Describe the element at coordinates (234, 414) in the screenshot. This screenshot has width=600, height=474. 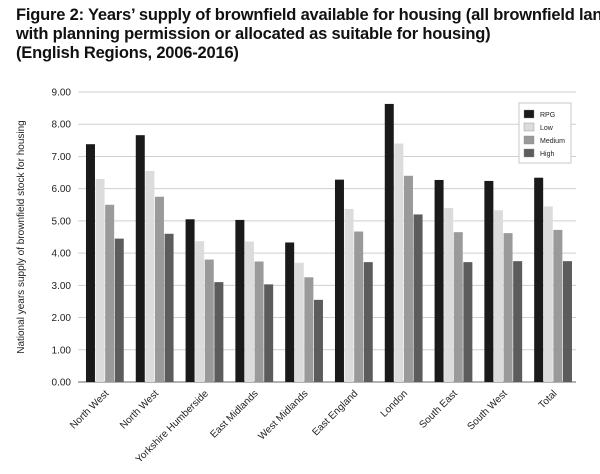
I see `x-tick-label: East Midlands` at that location.